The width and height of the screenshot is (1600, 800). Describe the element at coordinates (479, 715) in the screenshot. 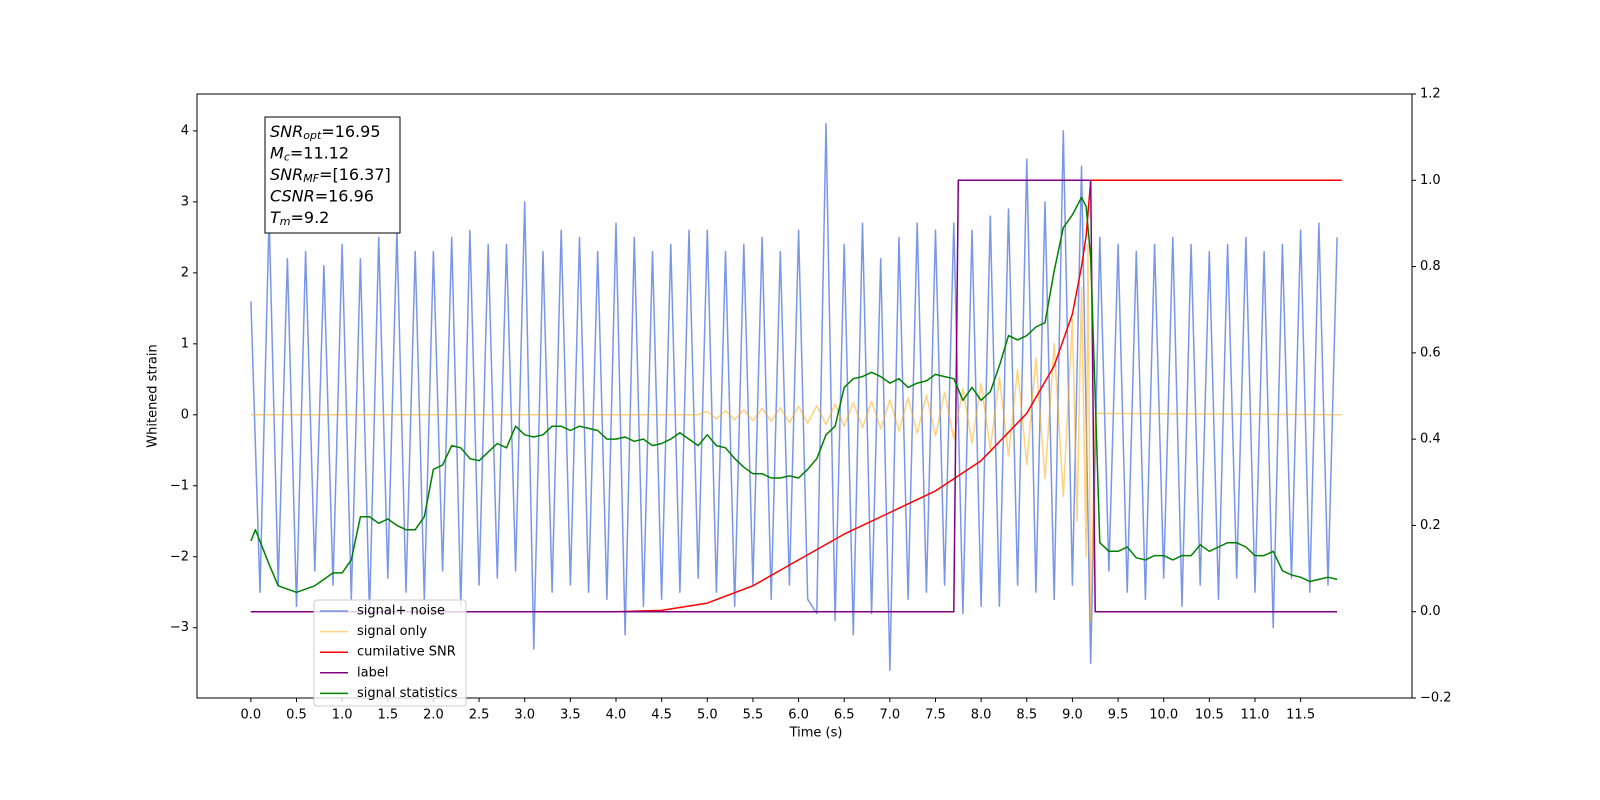

I see `x-tick-label: 2.5` at that location.